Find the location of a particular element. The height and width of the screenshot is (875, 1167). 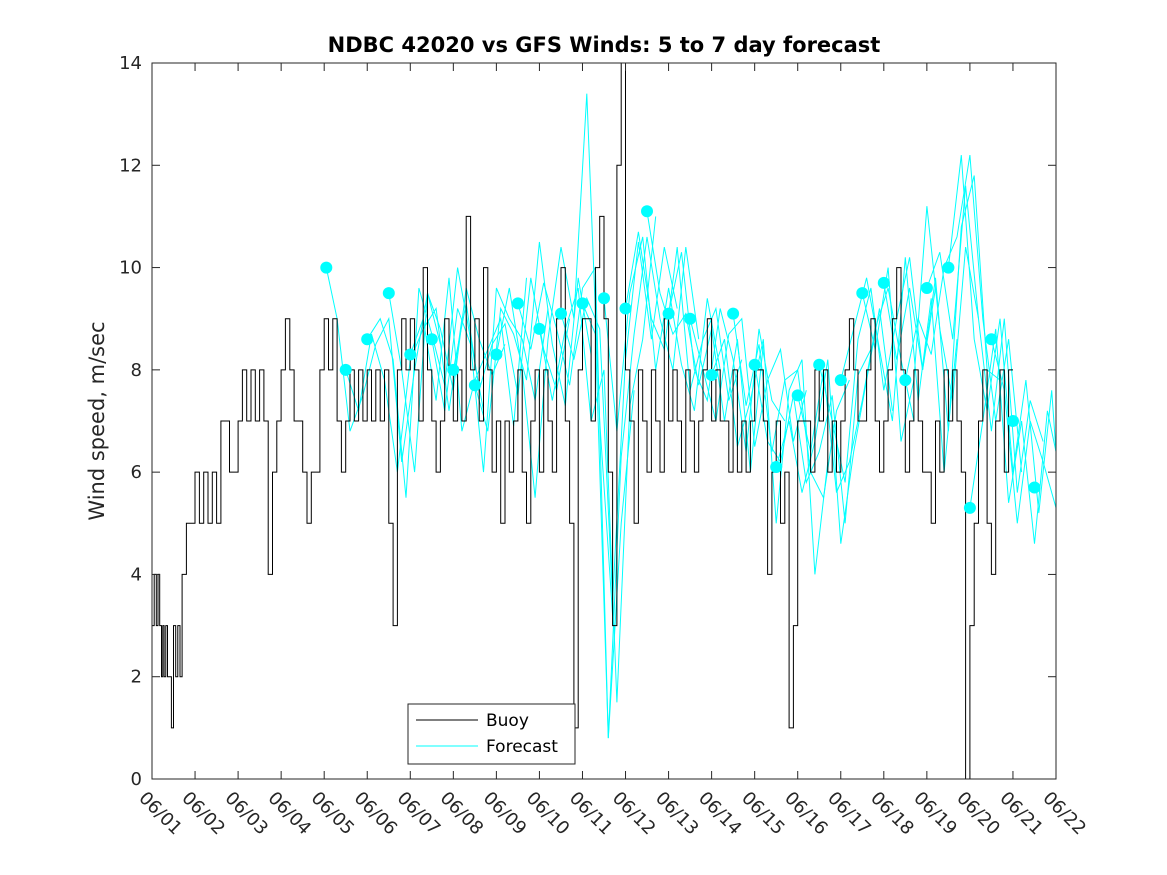

y-tick-label-0: 0 is located at coordinates (136, 779).